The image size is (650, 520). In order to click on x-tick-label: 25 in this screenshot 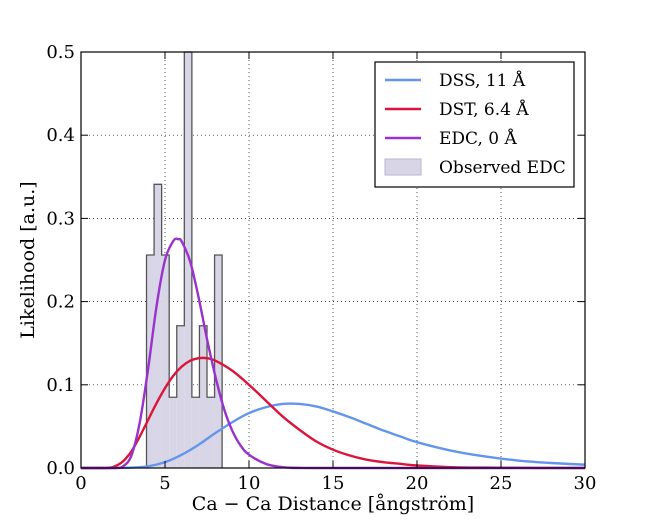, I will do `click(501, 483)`.